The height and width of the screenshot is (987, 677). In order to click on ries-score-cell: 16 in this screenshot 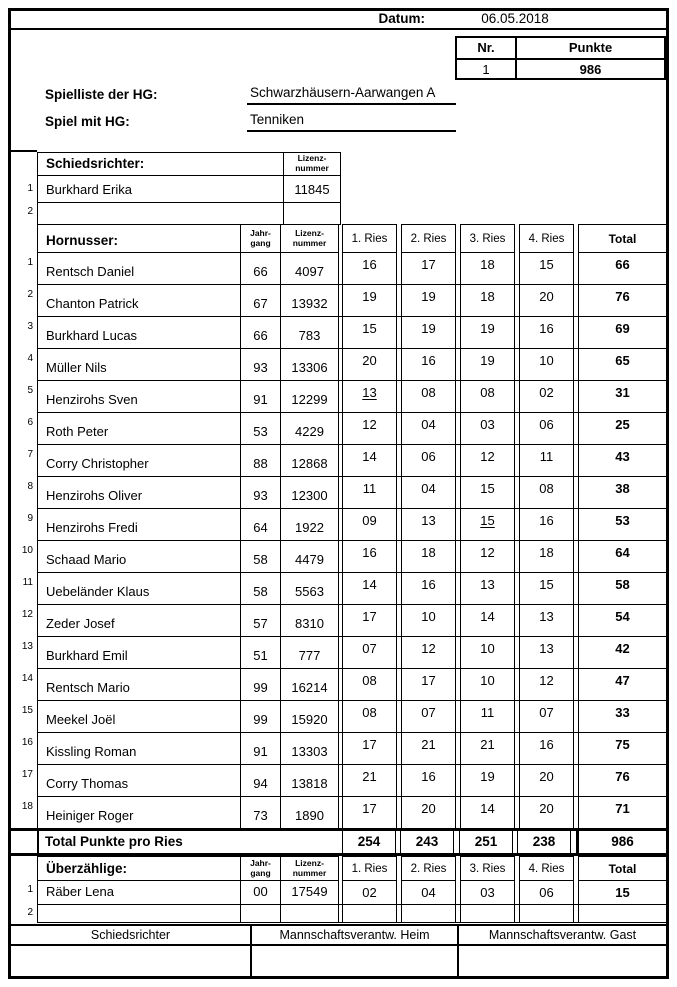, I will do `click(428, 780)`.